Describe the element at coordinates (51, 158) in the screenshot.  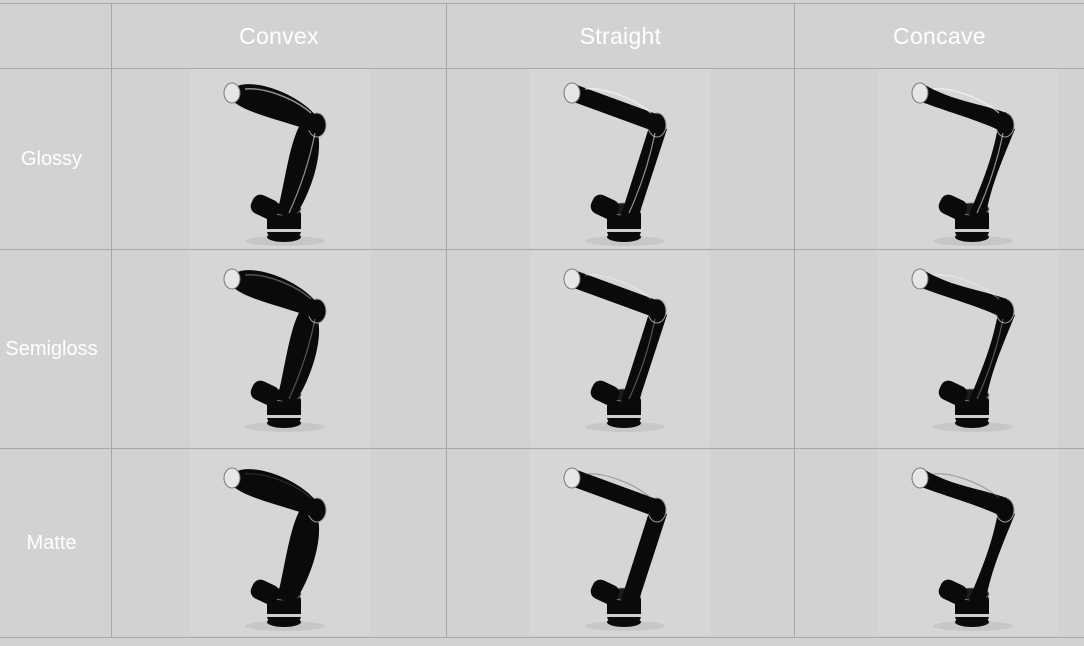
I see `row-label-glossy: Glossy` at that location.